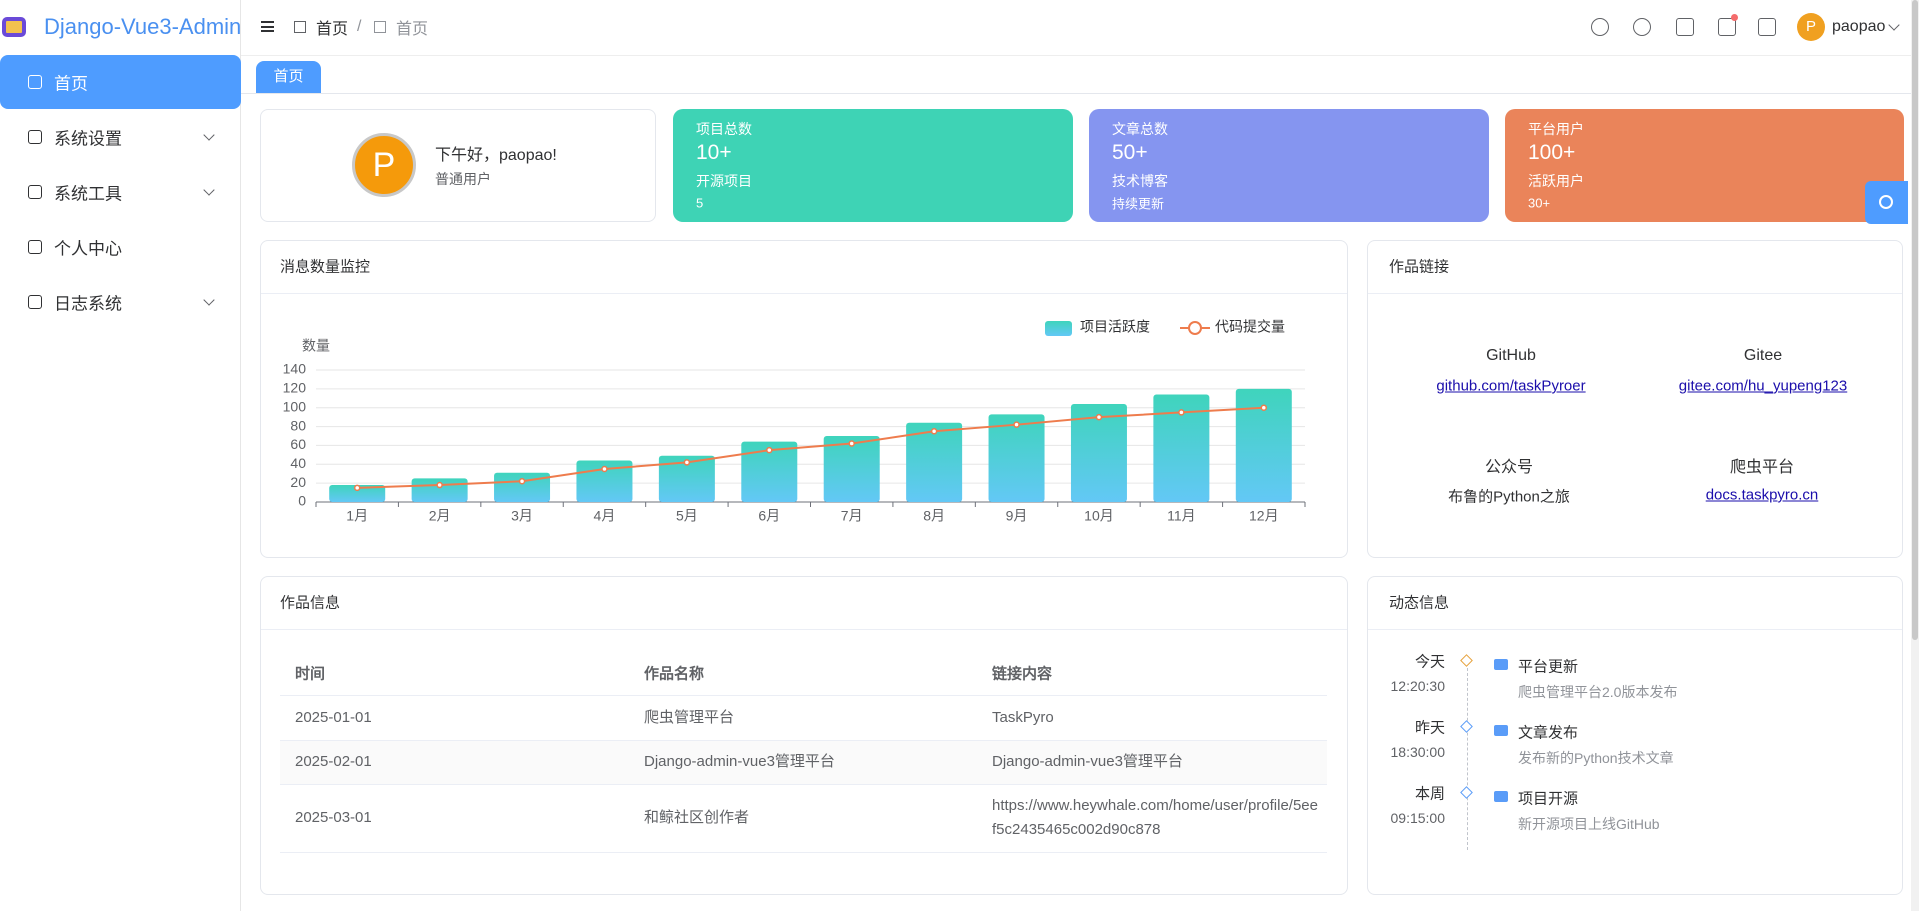 This screenshot has height=911, width=1920. What do you see at coordinates (1076, 93) in the screenshot?
I see `tab-bar` at bounding box center [1076, 93].